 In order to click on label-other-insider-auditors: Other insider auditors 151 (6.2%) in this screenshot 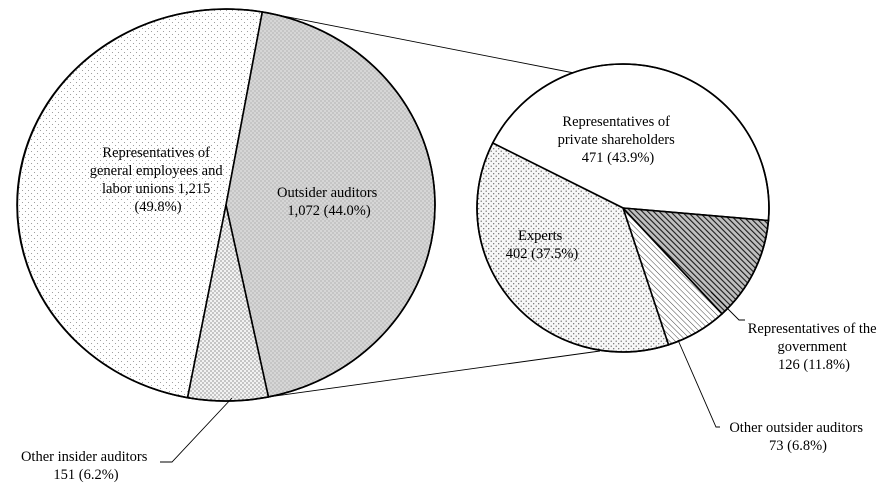, I will do `click(86, 466)`.